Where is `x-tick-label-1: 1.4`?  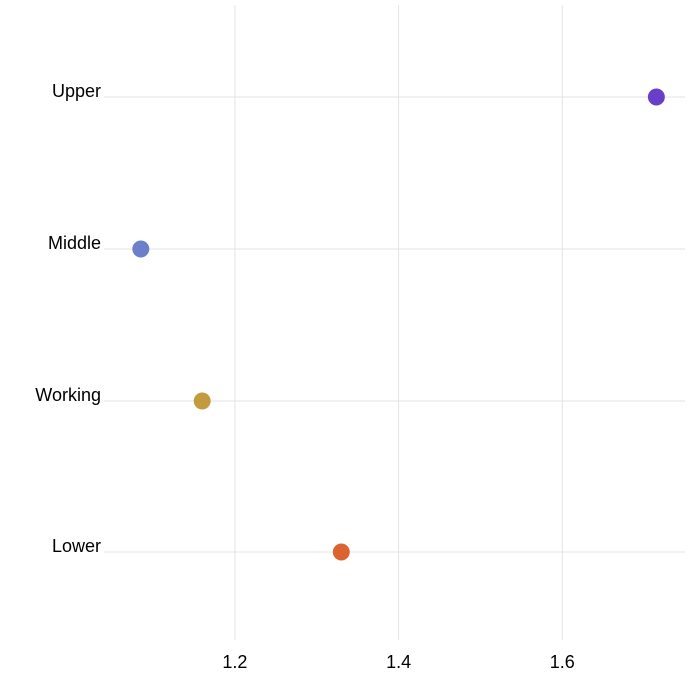 x-tick-label-1: 1.4 is located at coordinates (398, 662).